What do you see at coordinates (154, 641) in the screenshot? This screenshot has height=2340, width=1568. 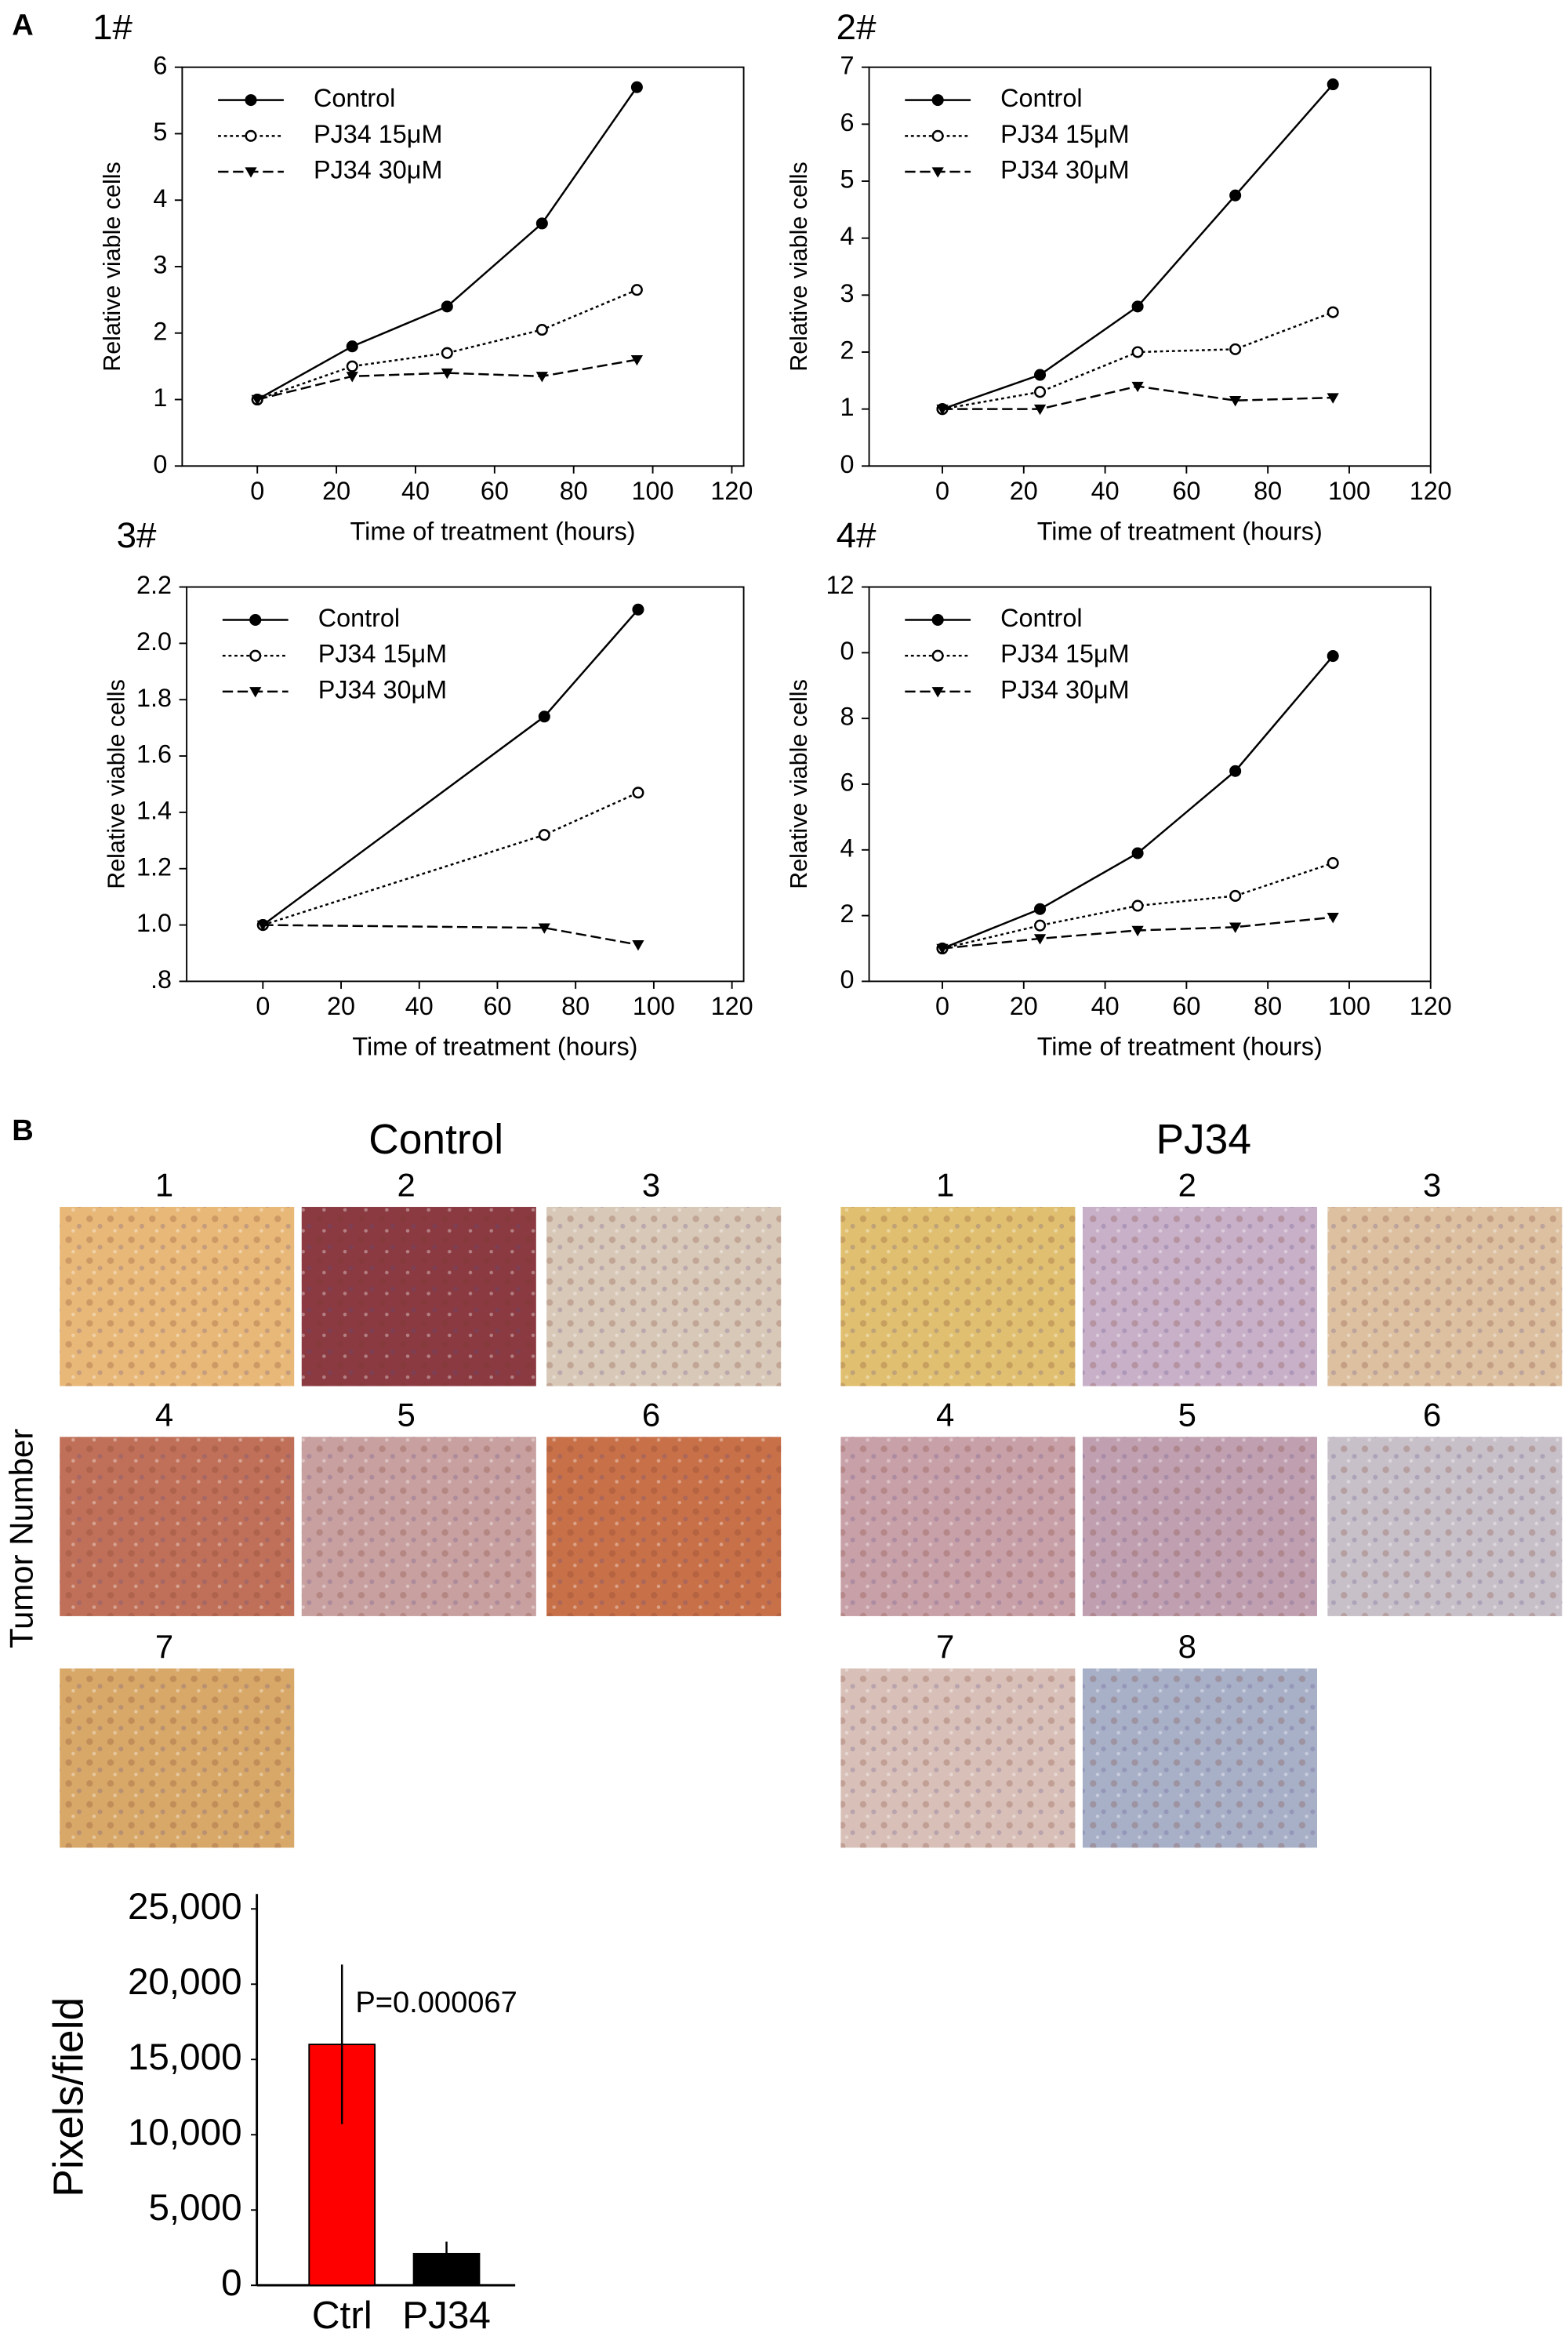 I see `y-tick-label: 2.0` at bounding box center [154, 641].